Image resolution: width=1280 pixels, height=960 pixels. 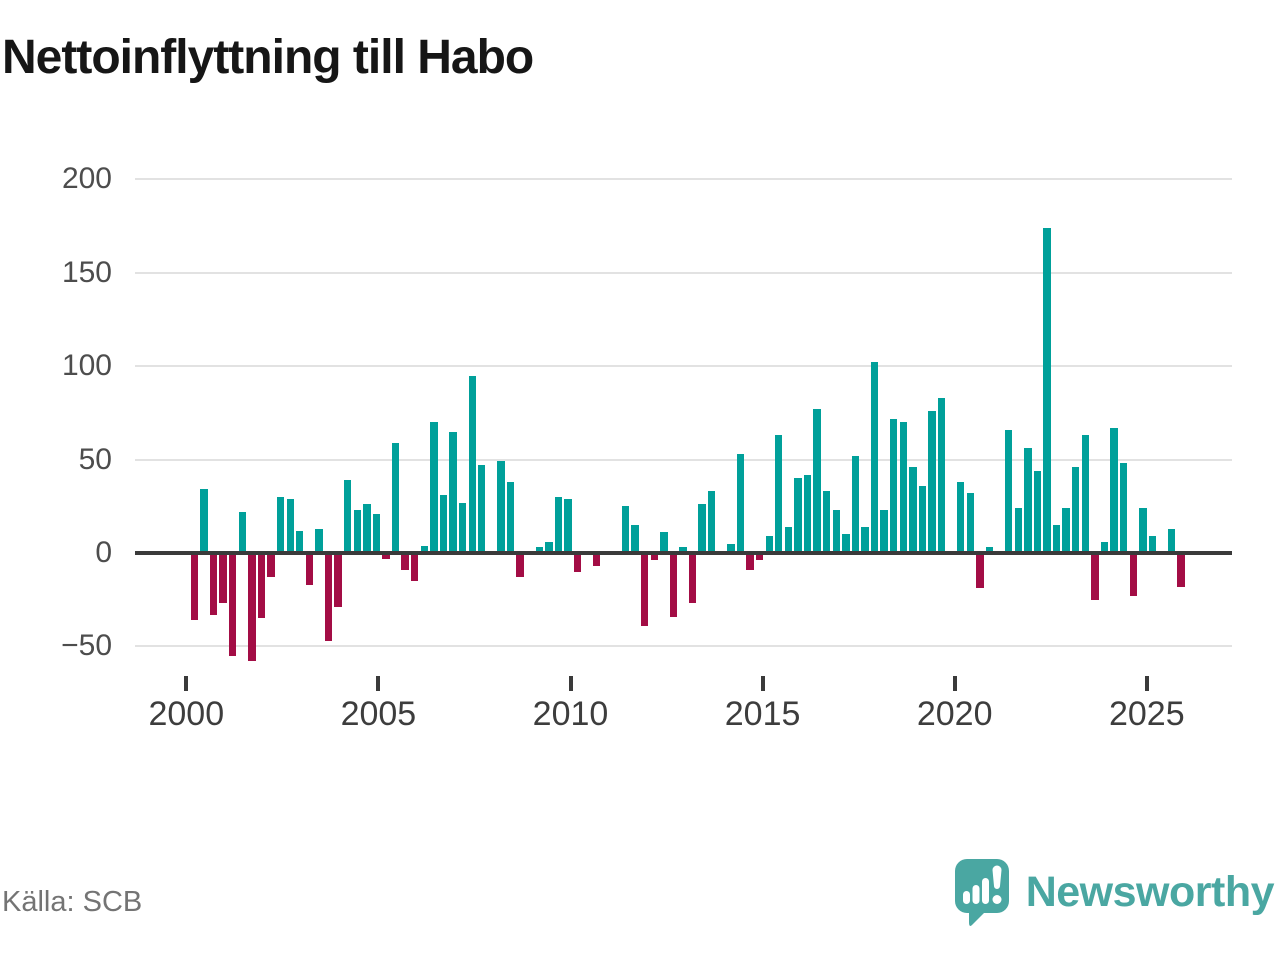 What do you see at coordinates (570, 714) in the screenshot?
I see `x-axis-tick-label: 2010` at bounding box center [570, 714].